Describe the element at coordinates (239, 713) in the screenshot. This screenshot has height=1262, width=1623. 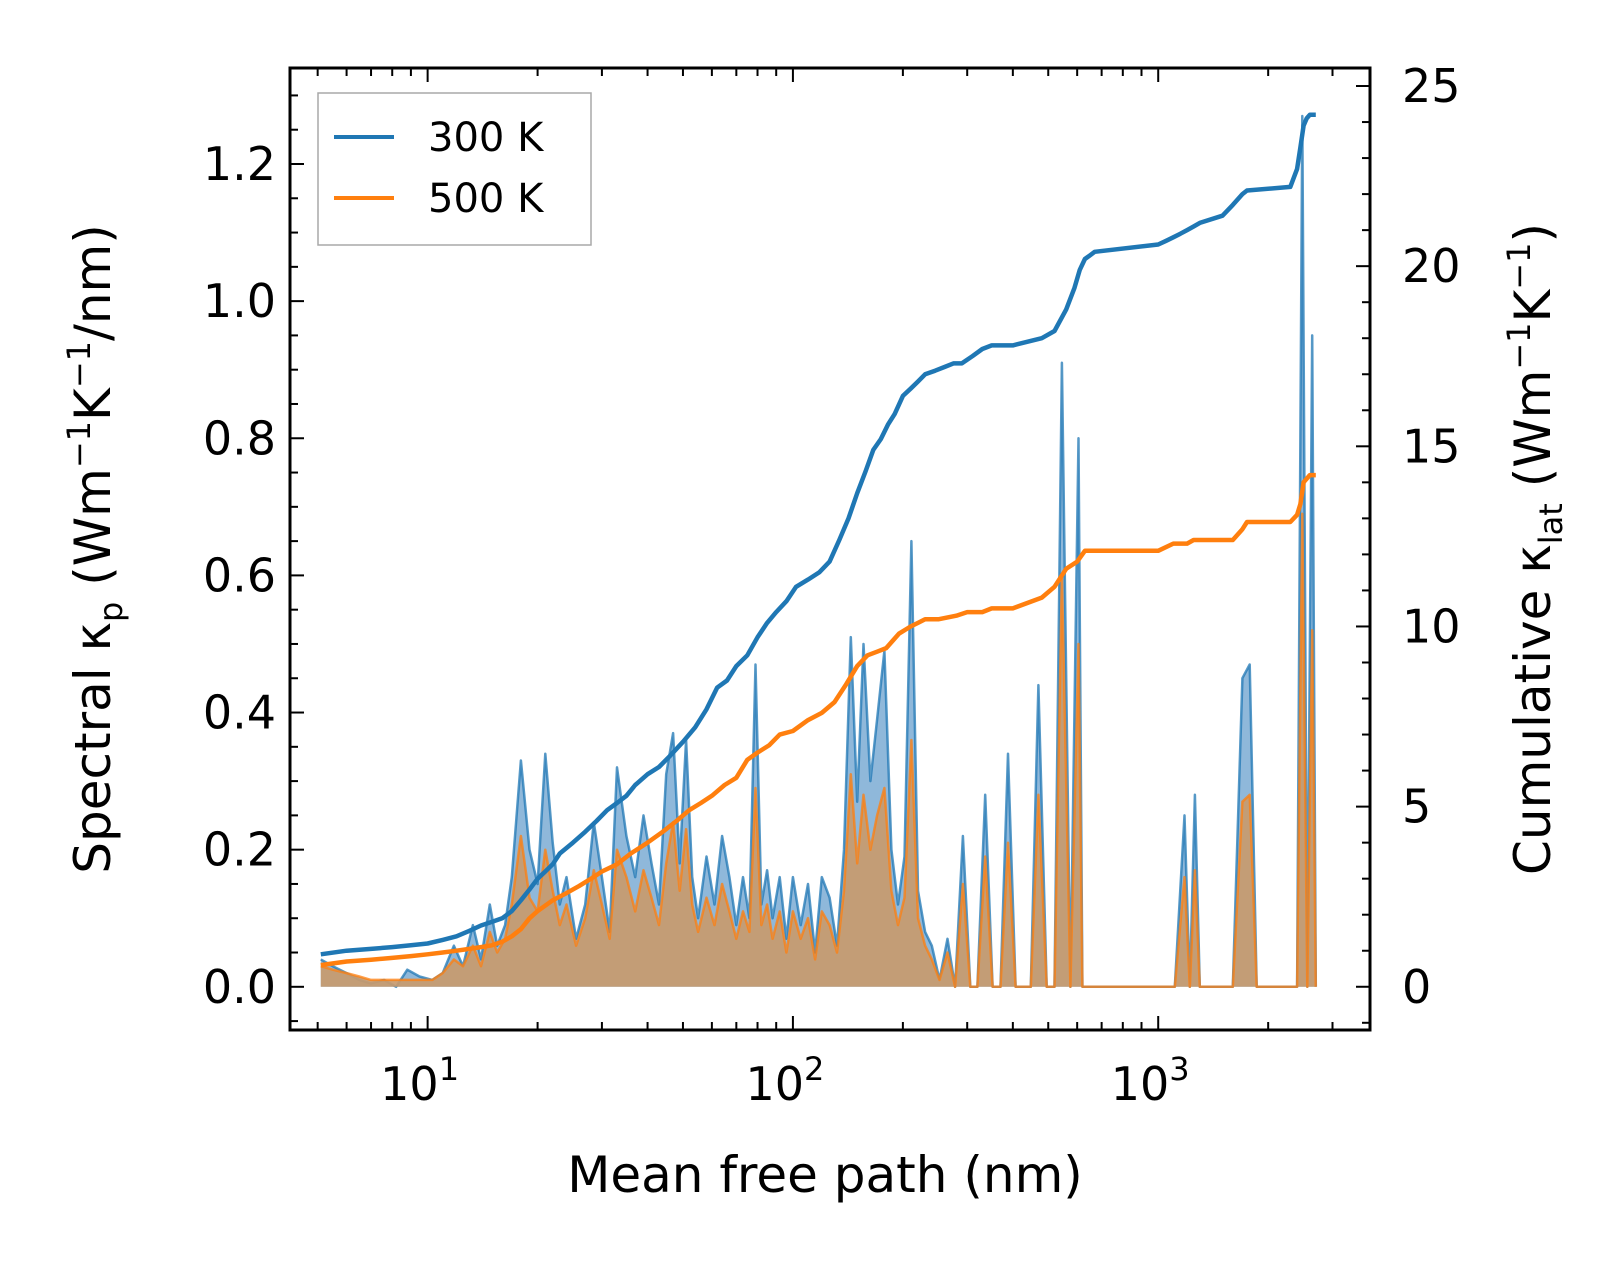
I see `left-y-tick-label: 0.4` at that location.